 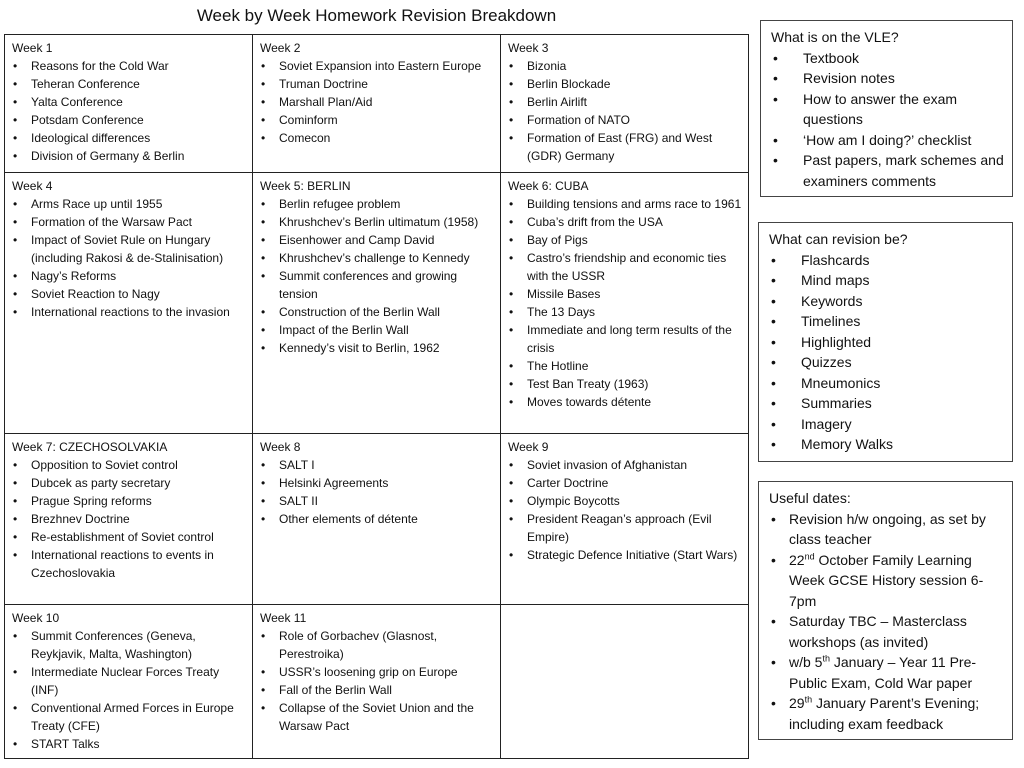 I want to click on topic-item: Carter Doctrine, so click(x=625, y=483).